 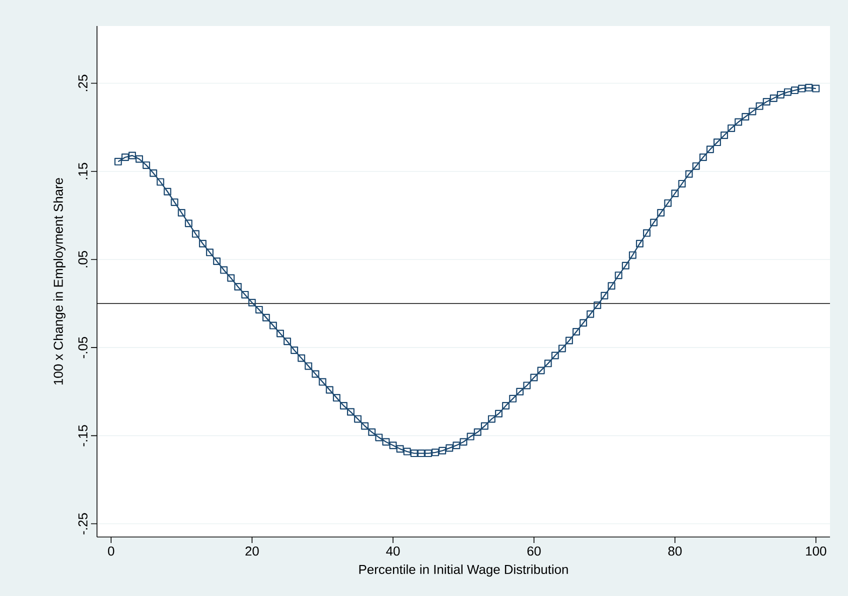 What do you see at coordinates (675, 551) in the screenshot?
I see `x-tick-label: 80` at bounding box center [675, 551].